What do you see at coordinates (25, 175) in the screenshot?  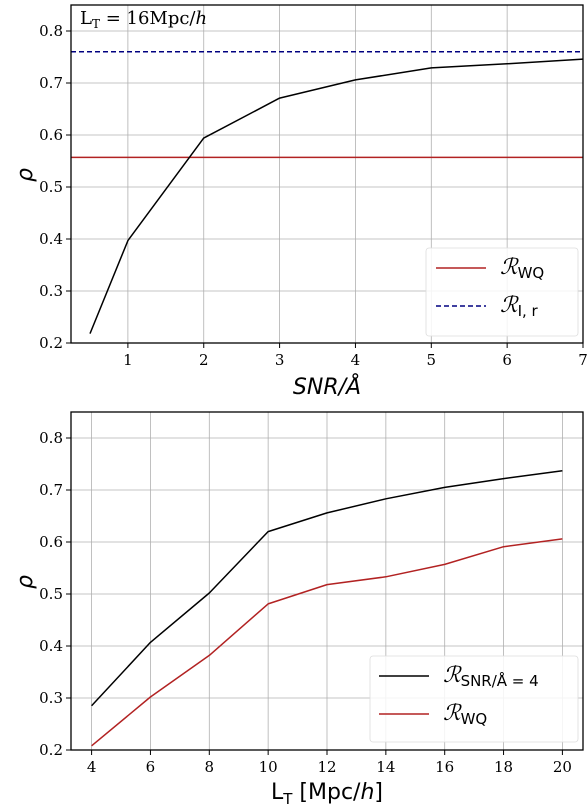 I see `top-y-axis-label: ρ` at bounding box center [25, 175].